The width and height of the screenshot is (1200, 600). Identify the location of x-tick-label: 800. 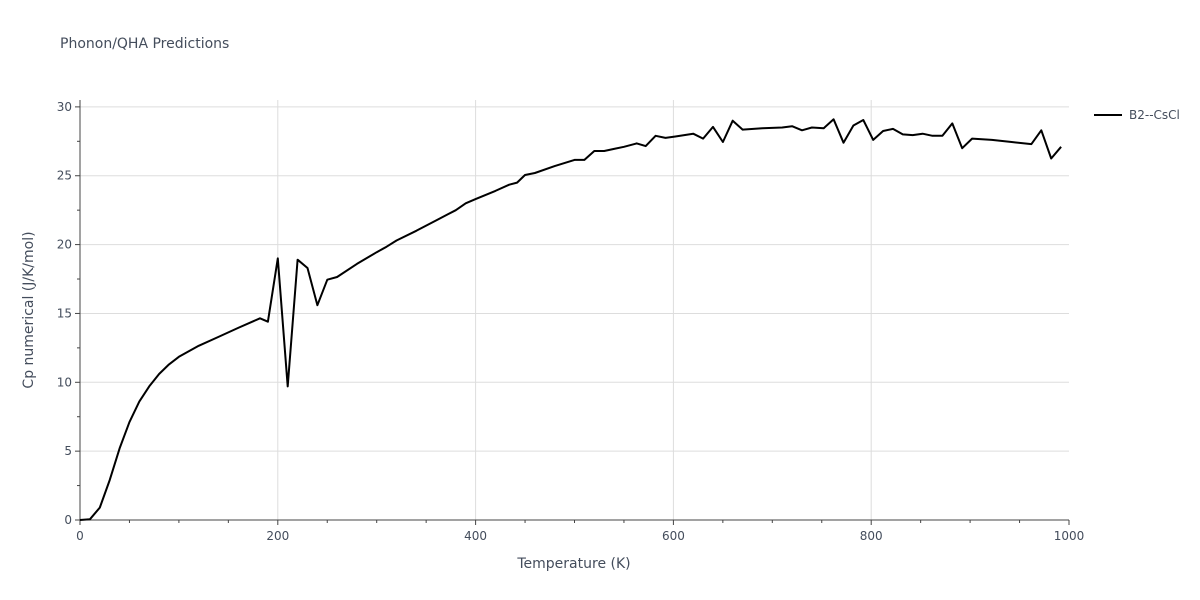
(871, 536).